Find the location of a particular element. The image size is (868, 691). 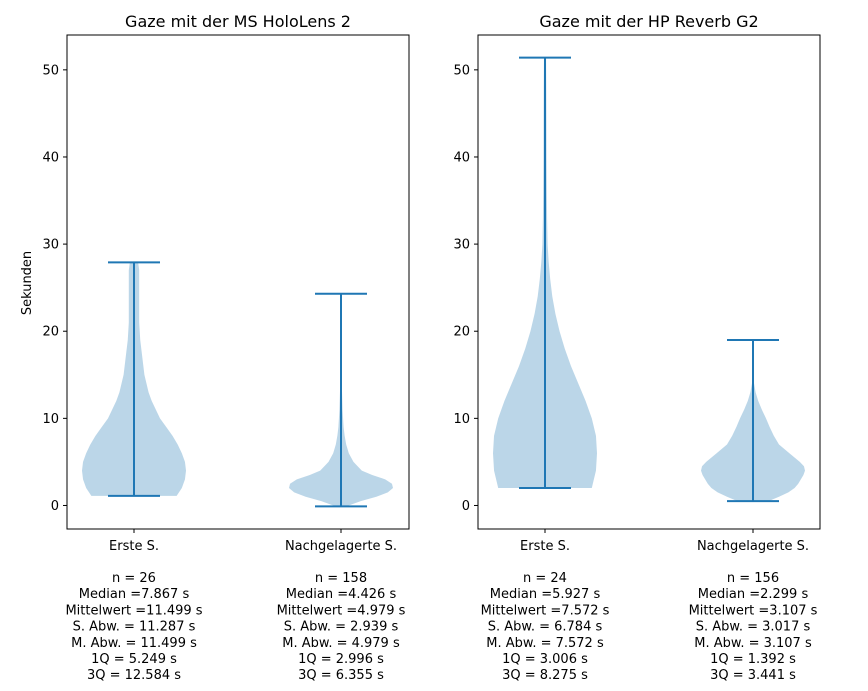

stat-line: Median =2.299 s is located at coordinates (753, 594).